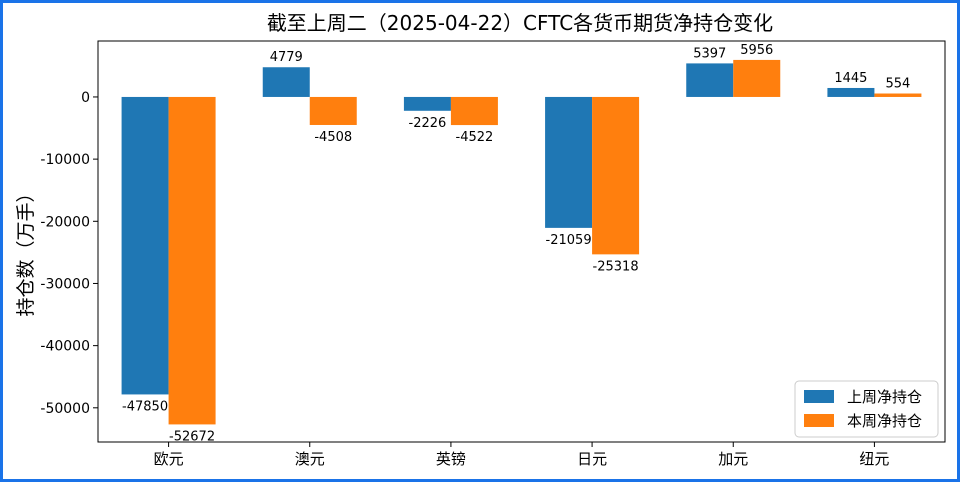 The width and height of the screenshot is (960, 482). Describe the element at coordinates (756, 50) in the screenshot. I see `data-label: 5956` at that location.